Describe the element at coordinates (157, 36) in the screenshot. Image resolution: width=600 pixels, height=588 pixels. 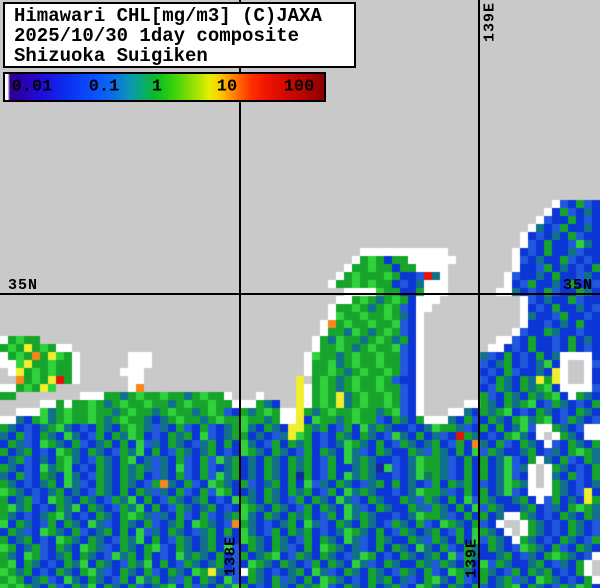
I see `title-line-date: 2025/10/30 1day composite` at that location.